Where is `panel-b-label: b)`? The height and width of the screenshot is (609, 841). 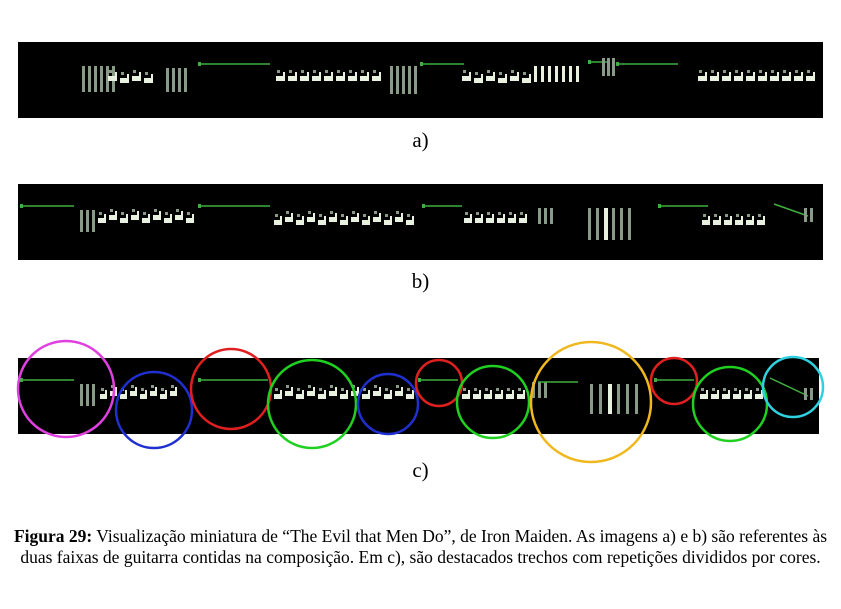 panel-b-label: b) is located at coordinates (420, 281).